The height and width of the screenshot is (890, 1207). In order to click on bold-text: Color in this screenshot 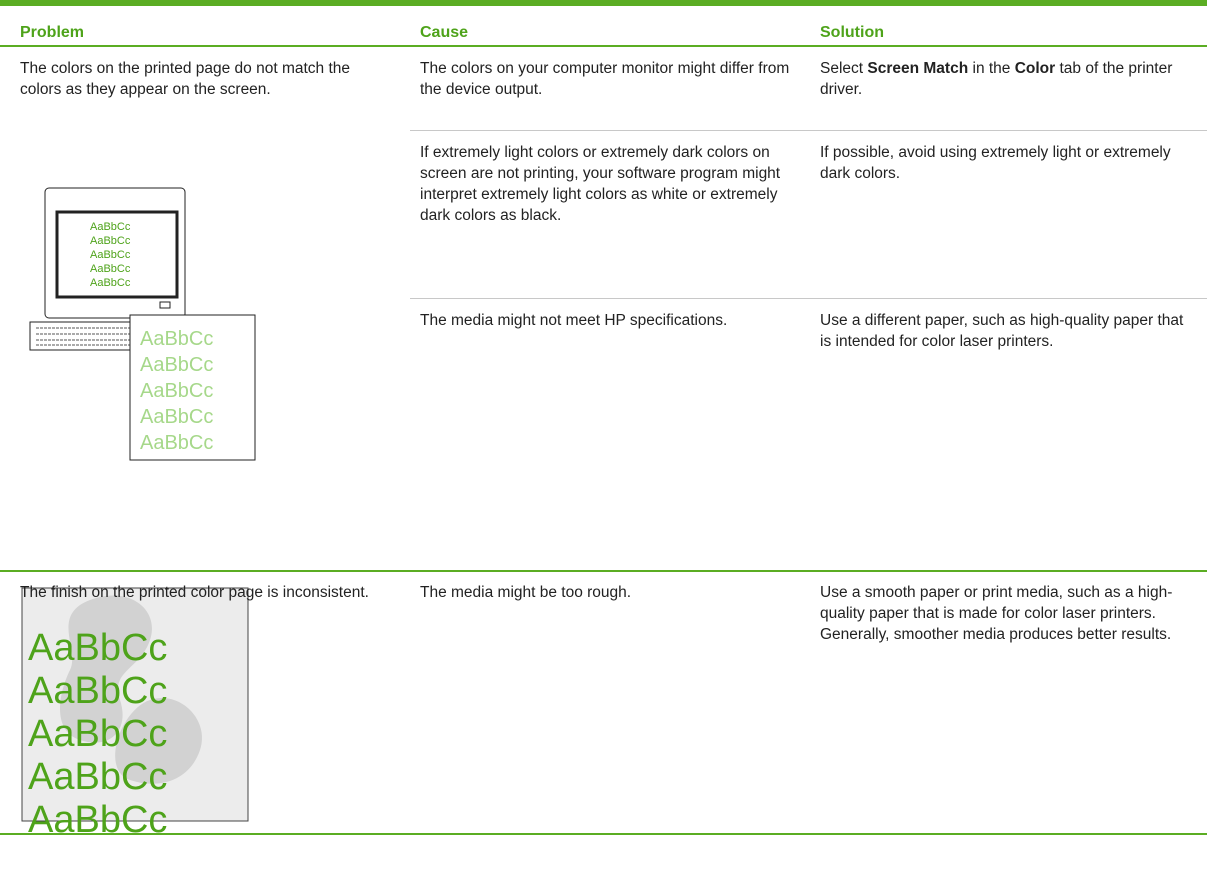, I will do `click(1035, 68)`.